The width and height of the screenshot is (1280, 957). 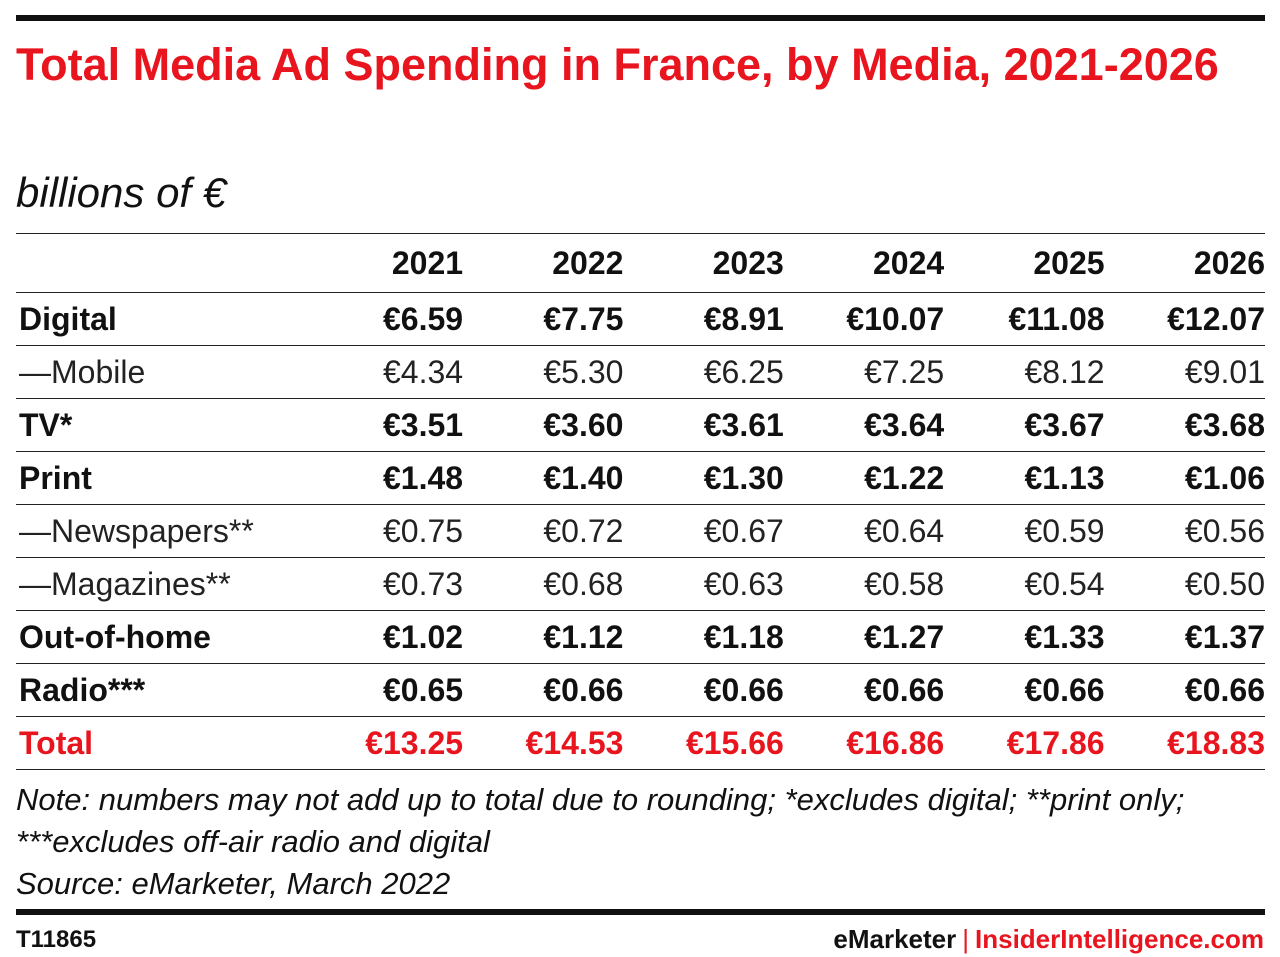 What do you see at coordinates (1024, 263) in the screenshot?
I see `column-header: 2025` at bounding box center [1024, 263].